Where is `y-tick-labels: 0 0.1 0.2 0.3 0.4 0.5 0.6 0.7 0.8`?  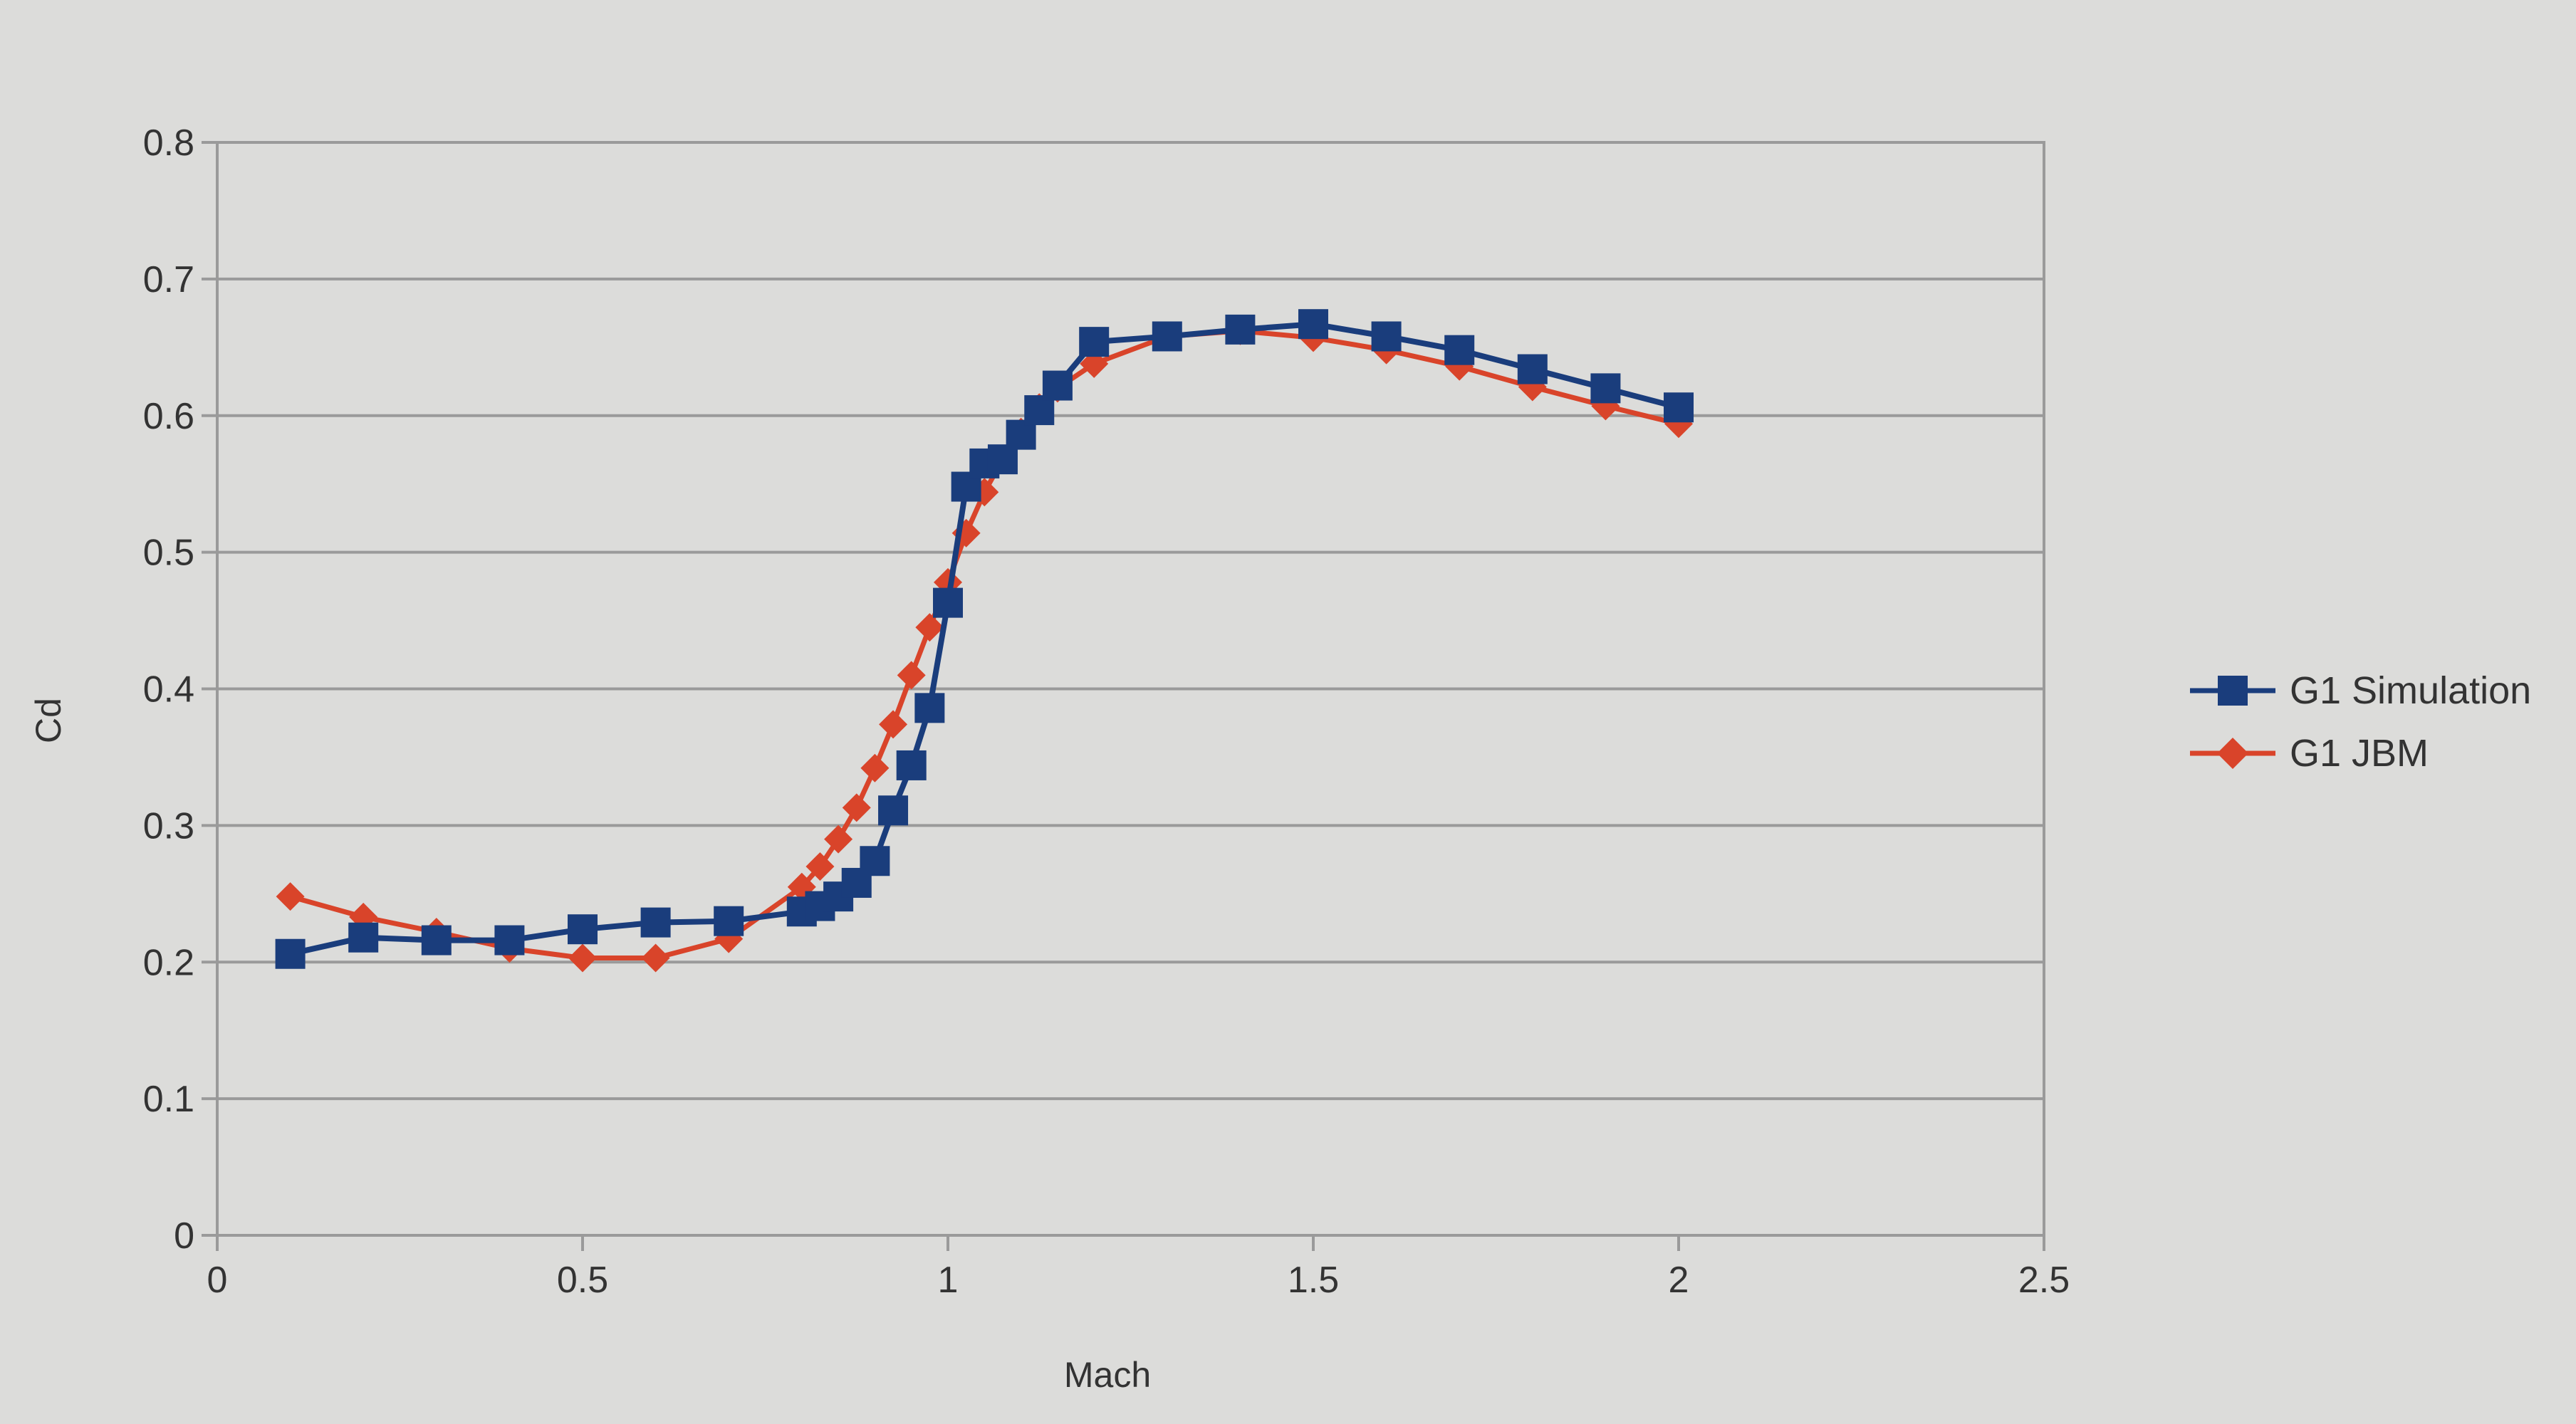
y-tick-labels: 0 0.1 0.2 0.3 0.4 0.5 0.6 0.7 0.8 is located at coordinates (168, 689).